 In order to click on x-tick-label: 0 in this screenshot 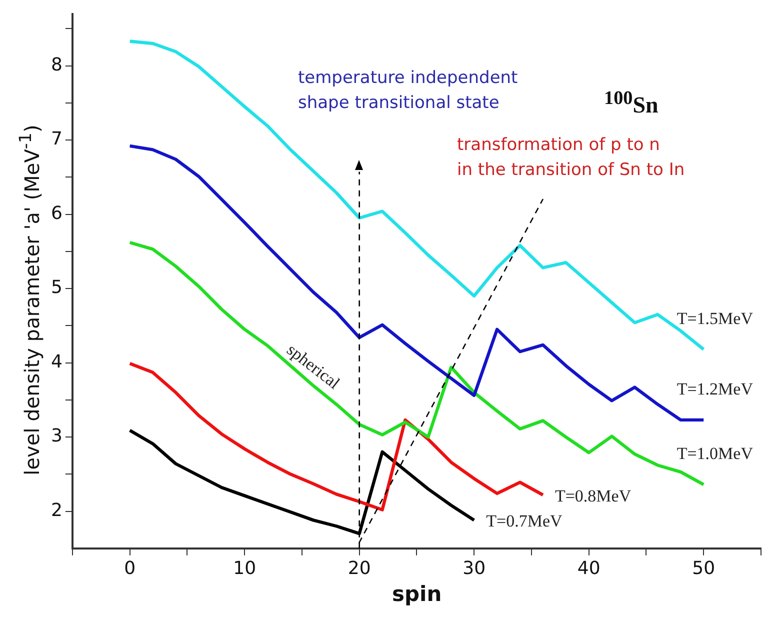, I will do `click(130, 568)`.